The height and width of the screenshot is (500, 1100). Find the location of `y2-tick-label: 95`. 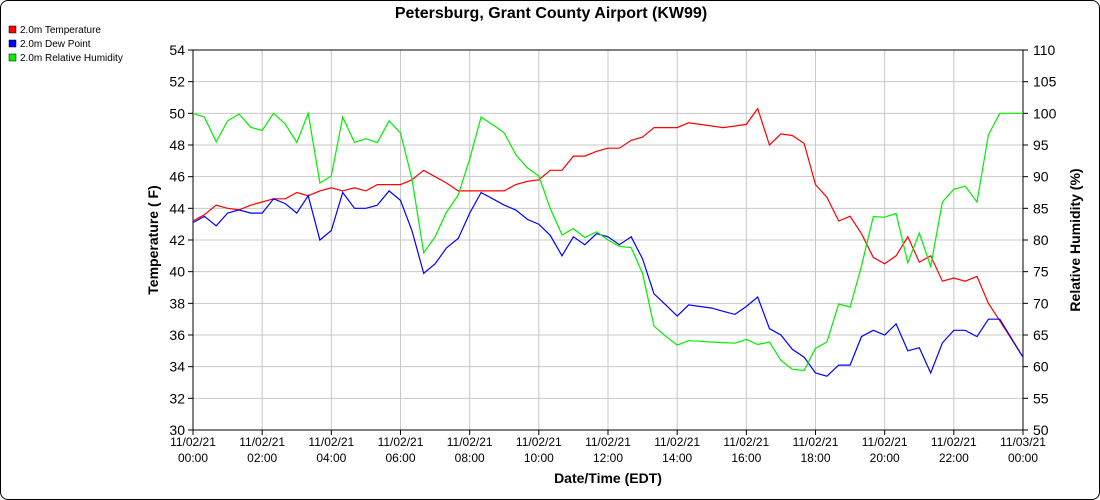

y2-tick-label: 95 is located at coordinates (1041, 145).